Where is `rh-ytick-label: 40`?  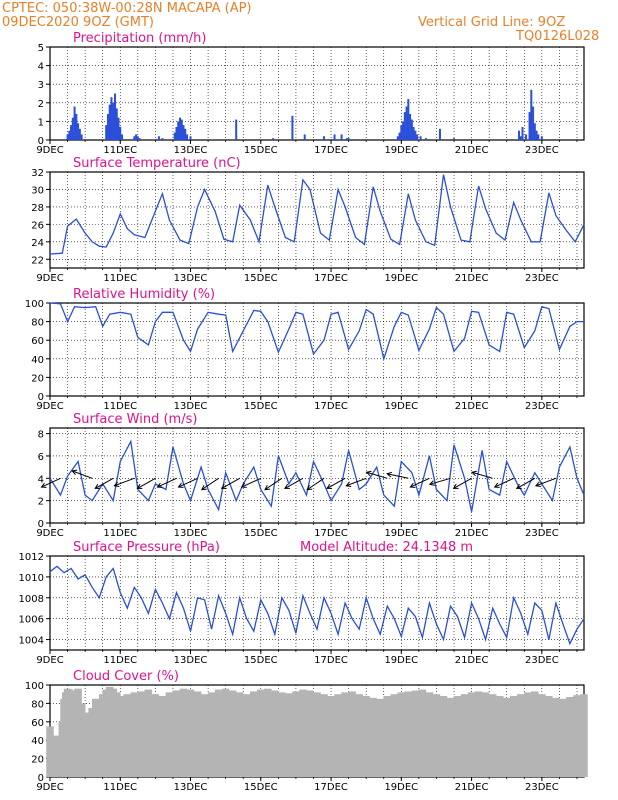
rh-ytick-label: 40 is located at coordinates (37, 360).